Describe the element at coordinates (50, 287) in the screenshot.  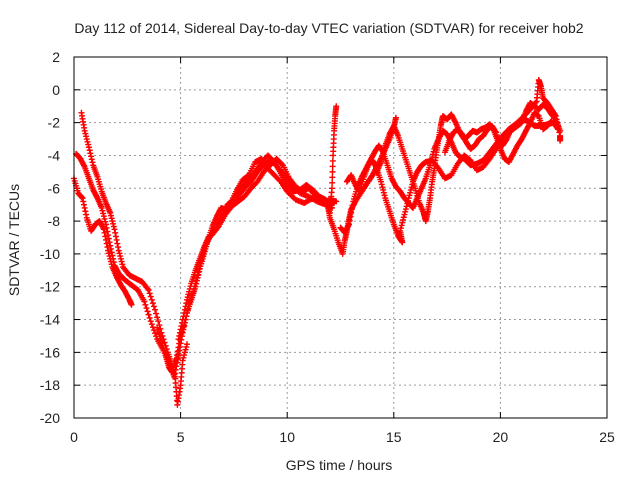
I see `y-tick-label: -12` at that location.